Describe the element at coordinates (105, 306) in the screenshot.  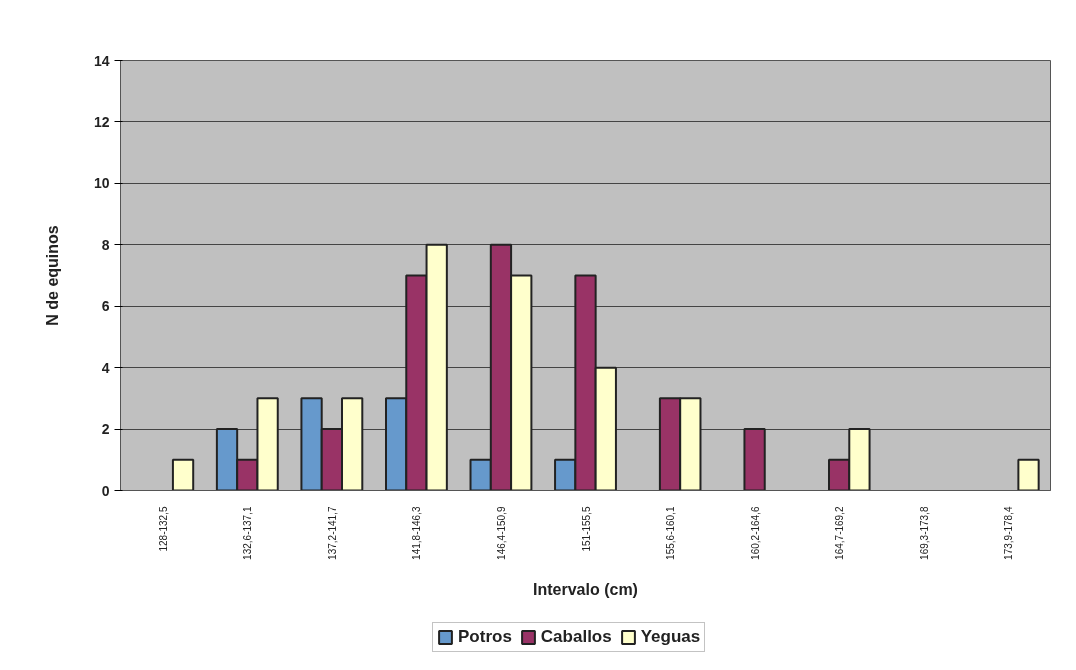
I see `y-tick-label: 6` at that location.